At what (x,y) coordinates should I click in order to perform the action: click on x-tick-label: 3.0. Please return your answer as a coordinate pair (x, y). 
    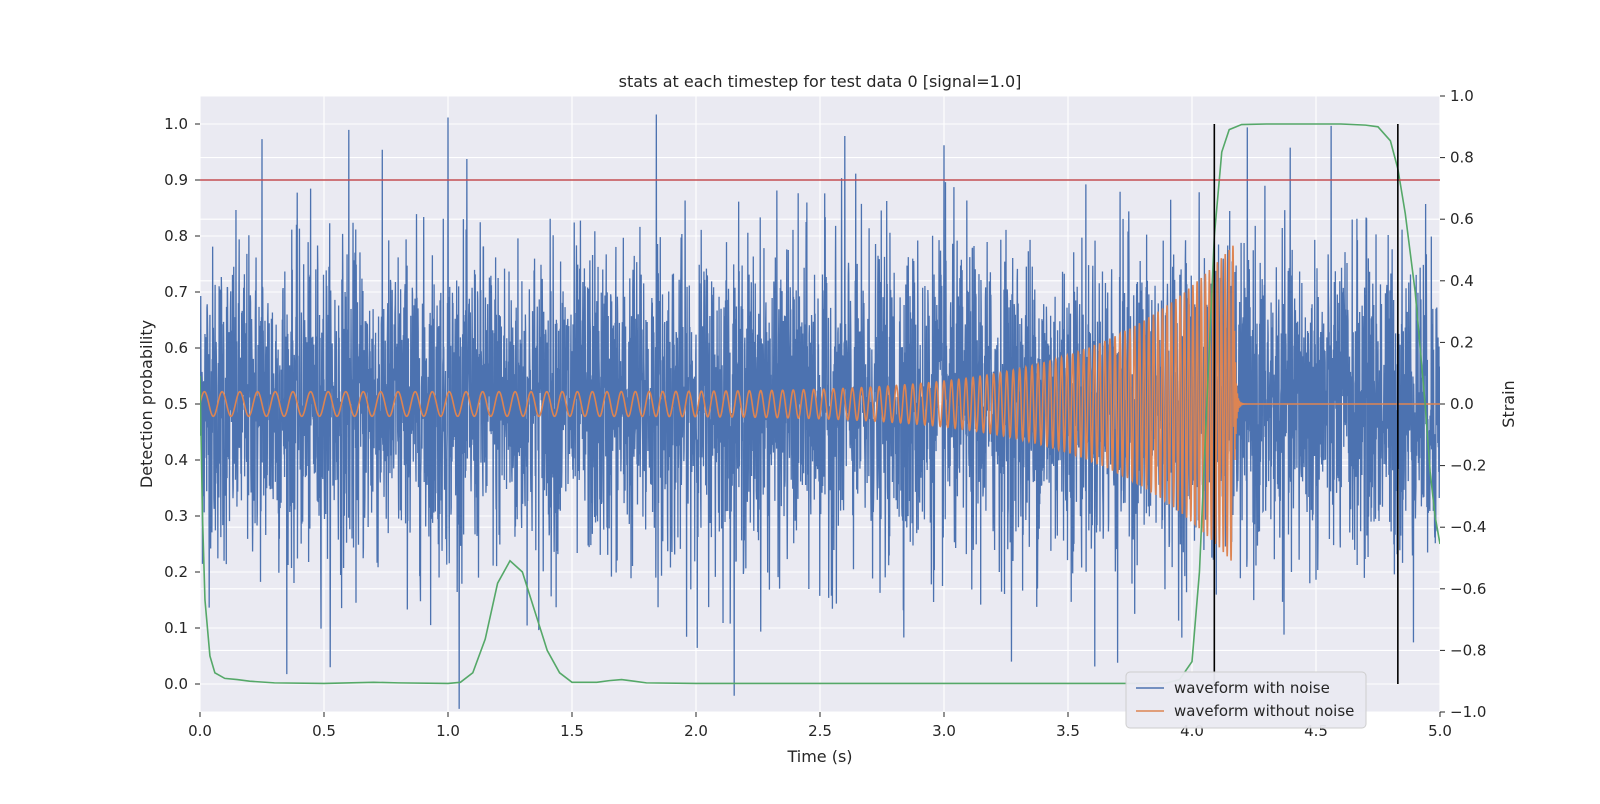
    Looking at the image, I should click on (944, 731).